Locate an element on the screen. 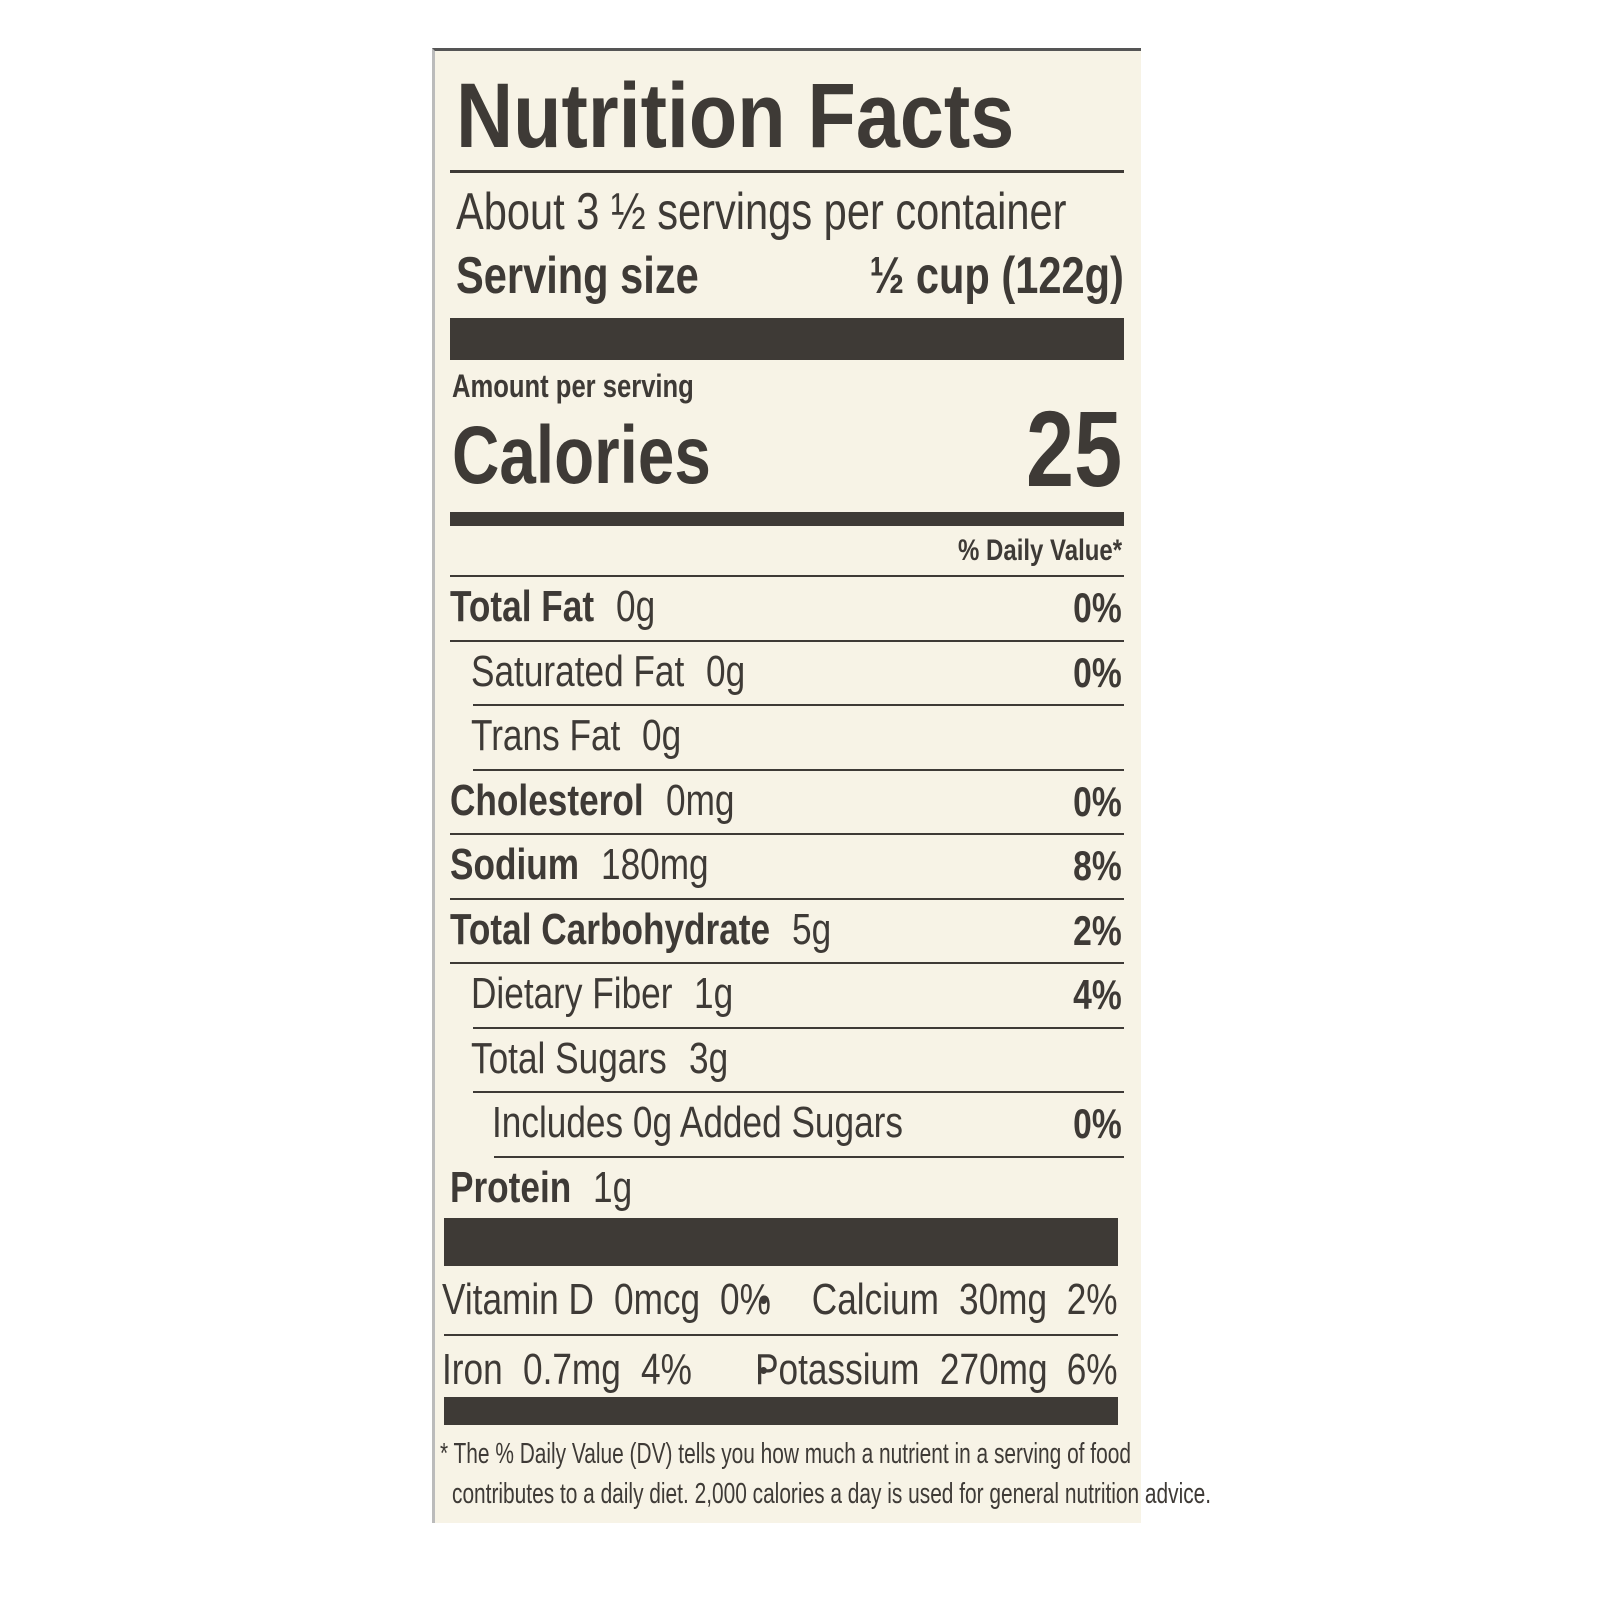 This screenshot has height=1600, width=1600. nutrient-amount: 0mg is located at coordinates (700, 800).